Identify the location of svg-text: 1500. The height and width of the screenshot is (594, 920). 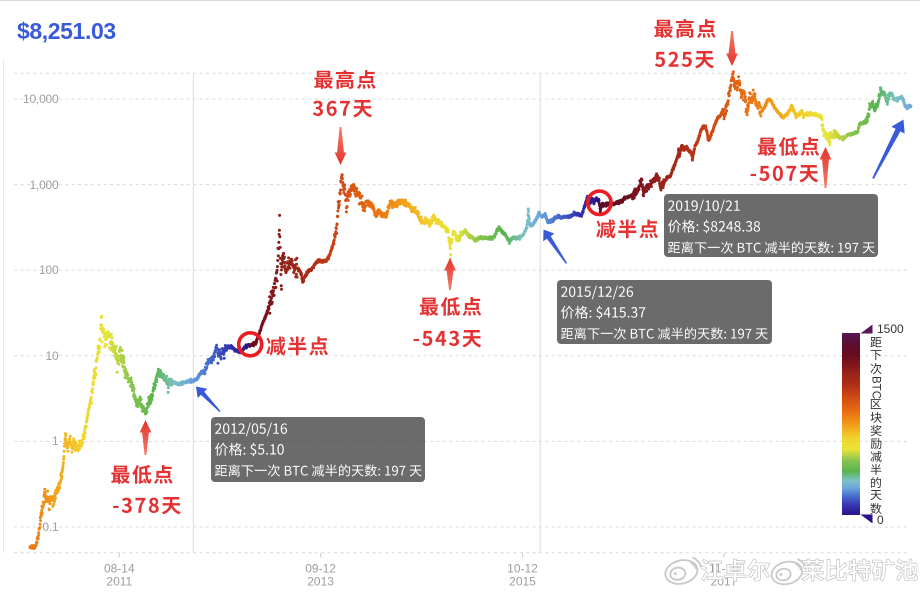
(890, 329).